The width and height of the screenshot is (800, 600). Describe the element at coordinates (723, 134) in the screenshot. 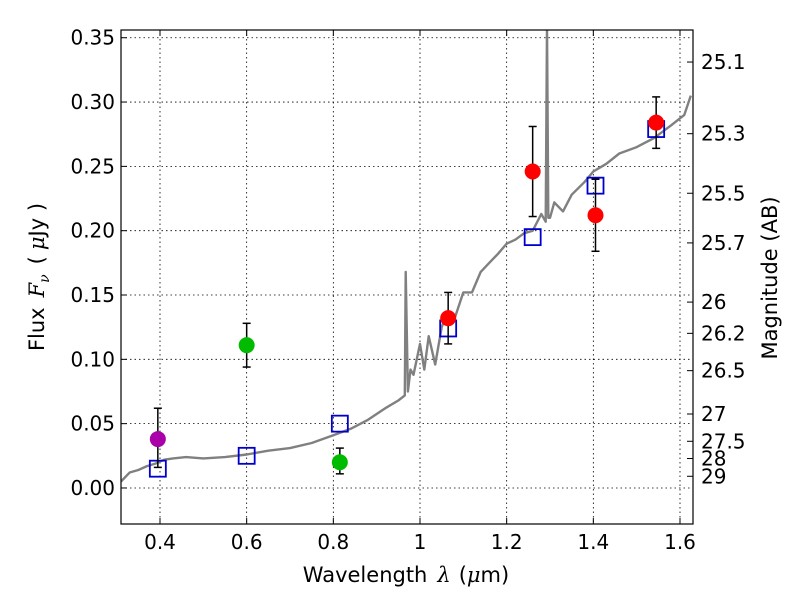

I see `mag-tick-label: 25.3` at that location.